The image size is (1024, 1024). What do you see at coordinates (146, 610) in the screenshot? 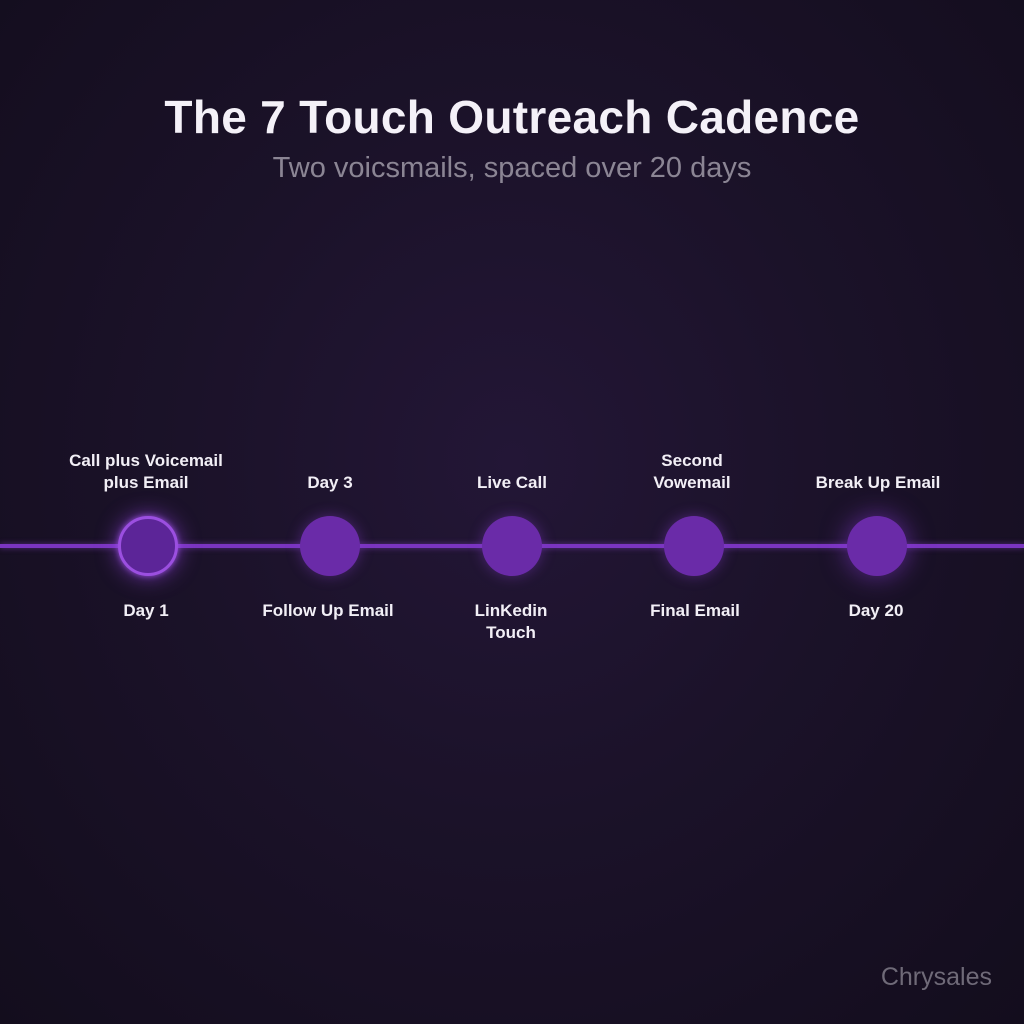
I see `step-1-bottom-label: Day 1` at bounding box center [146, 610].